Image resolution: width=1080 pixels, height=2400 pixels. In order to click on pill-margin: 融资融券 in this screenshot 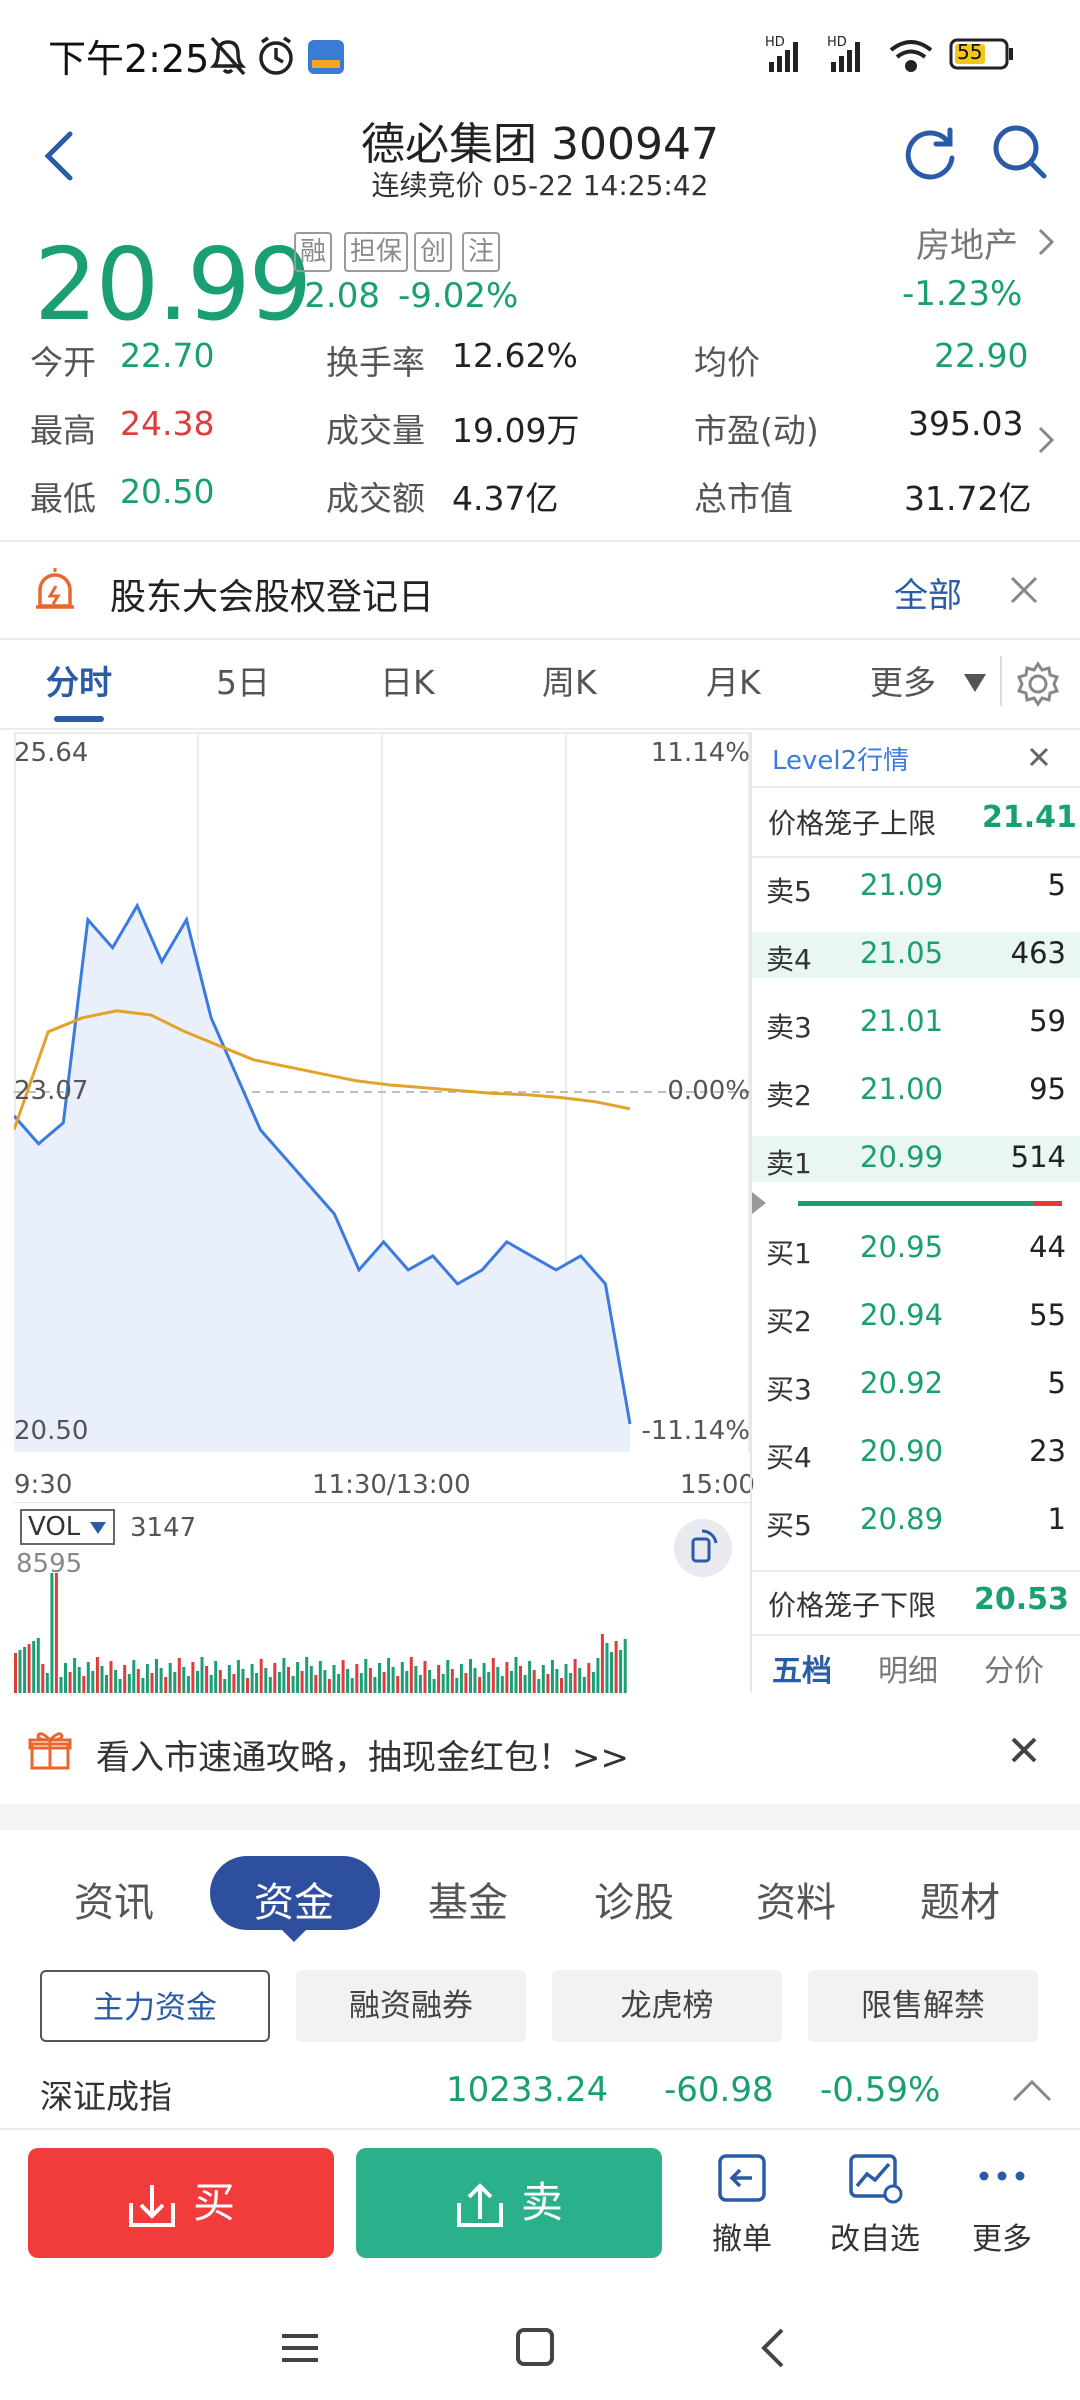, I will do `click(411, 2006)`.